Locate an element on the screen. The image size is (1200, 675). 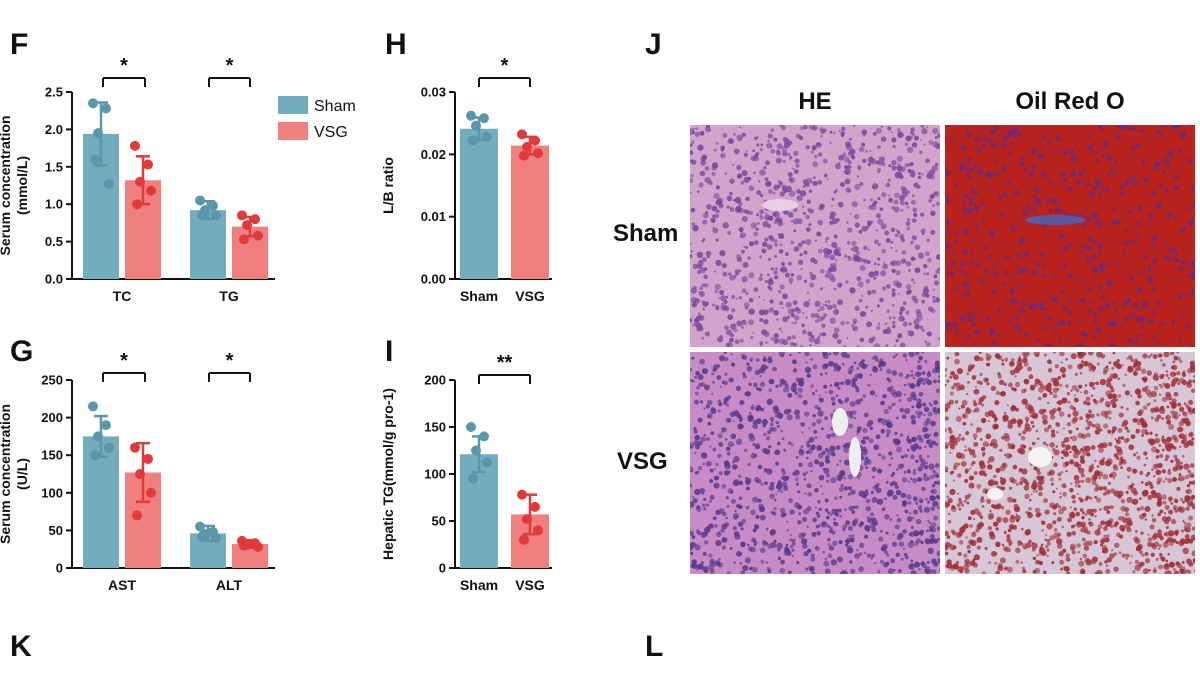
y-tick-label: 0.01 is located at coordinates (433, 216).